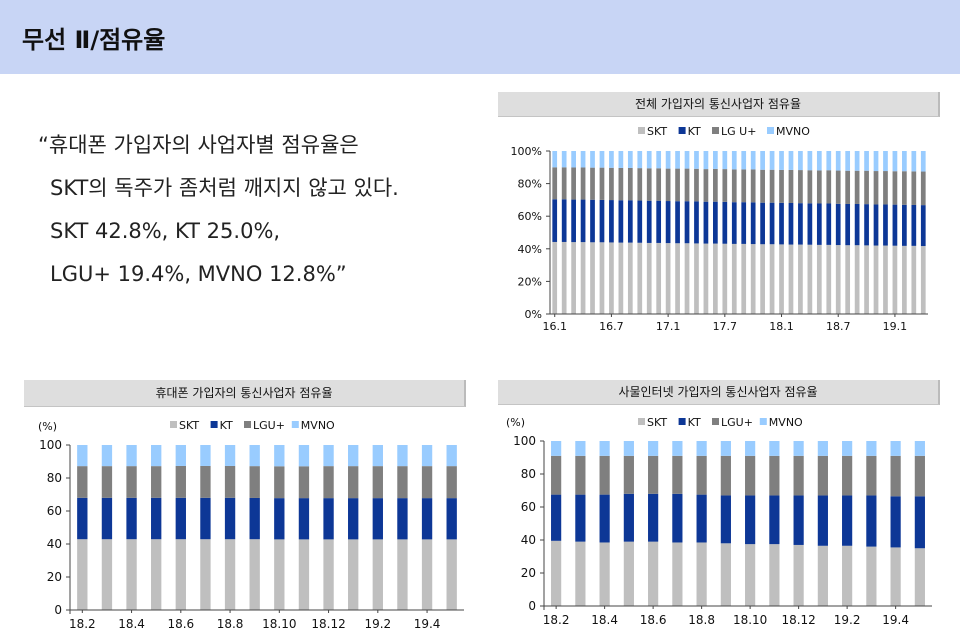 This screenshot has height=638, width=960. What do you see at coordinates (54, 478) in the screenshot?
I see `y-tick-label: 80` at bounding box center [54, 478].